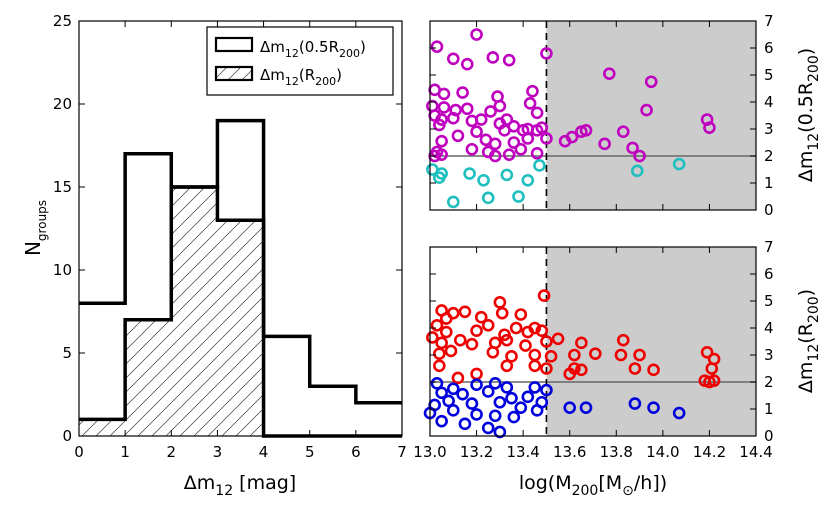 Image resolution: width=831 pixels, height=511 pixels. Describe the element at coordinates (769, 48) in the screenshot. I see `top-ytick-label: 6` at that location.